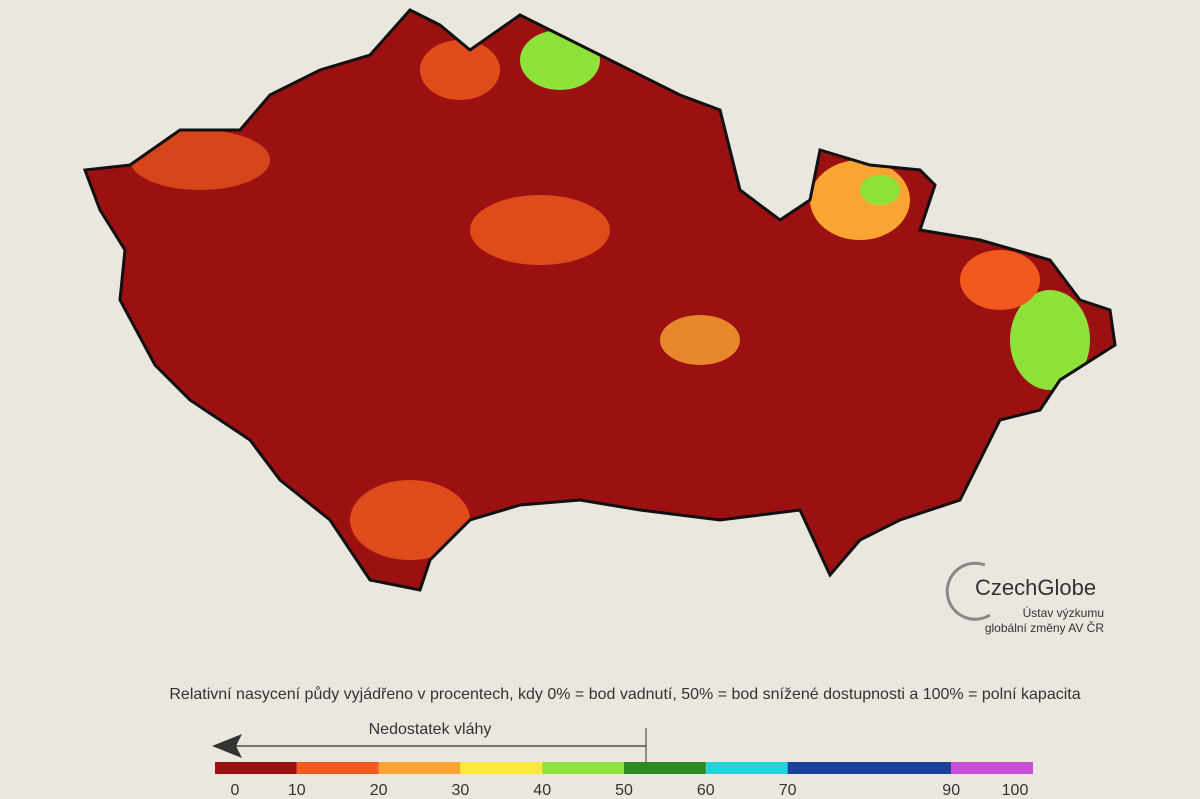 This screenshot has width=1200, height=799. I want to click on scale-tick-label: 10, so click(297, 790).